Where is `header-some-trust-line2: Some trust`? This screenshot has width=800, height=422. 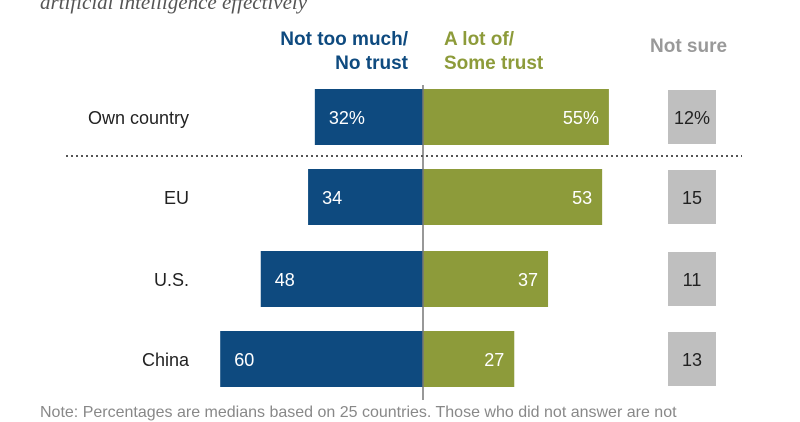 header-some-trust-line2: Some trust is located at coordinates (494, 63).